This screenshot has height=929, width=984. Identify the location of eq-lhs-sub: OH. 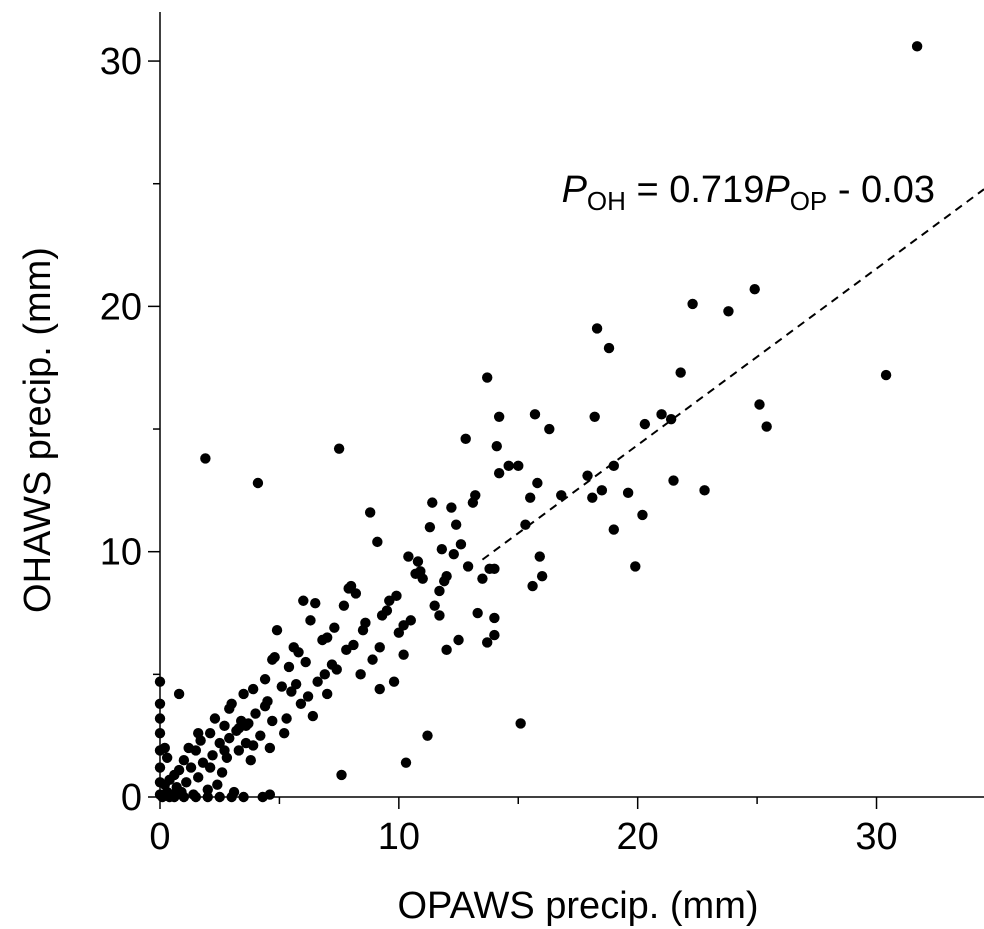
(606, 201).